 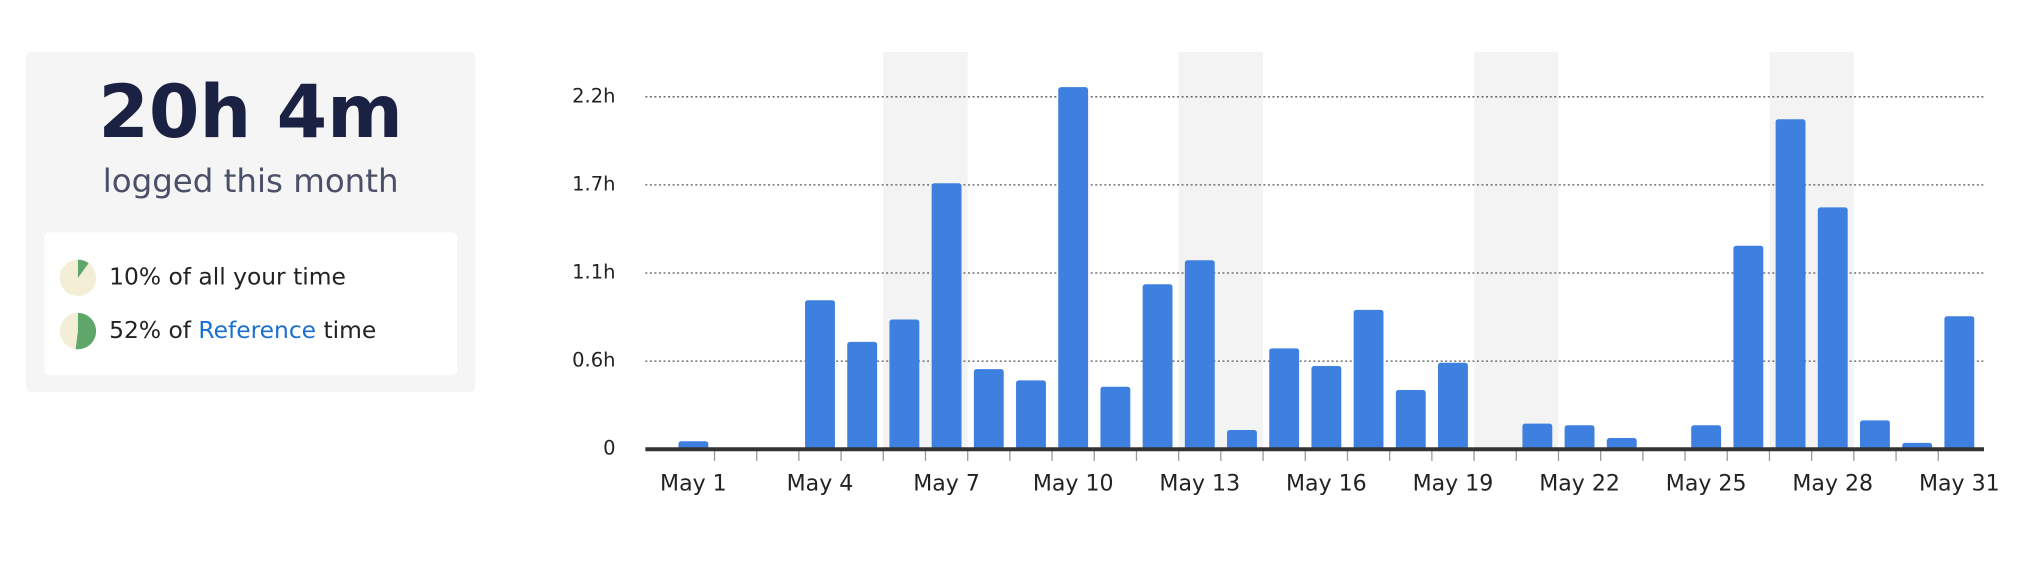 What do you see at coordinates (150, 330) in the screenshot?
I see `stat-text: 52% of` at bounding box center [150, 330].